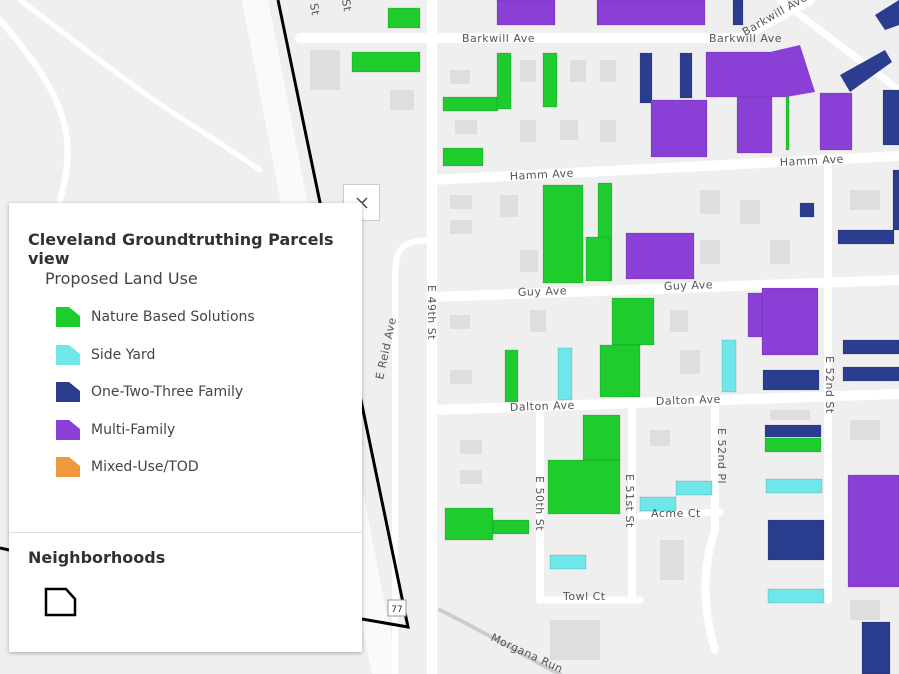 The image size is (899, 674). I want to click on street-label: E 50th St, so click(539, 503).